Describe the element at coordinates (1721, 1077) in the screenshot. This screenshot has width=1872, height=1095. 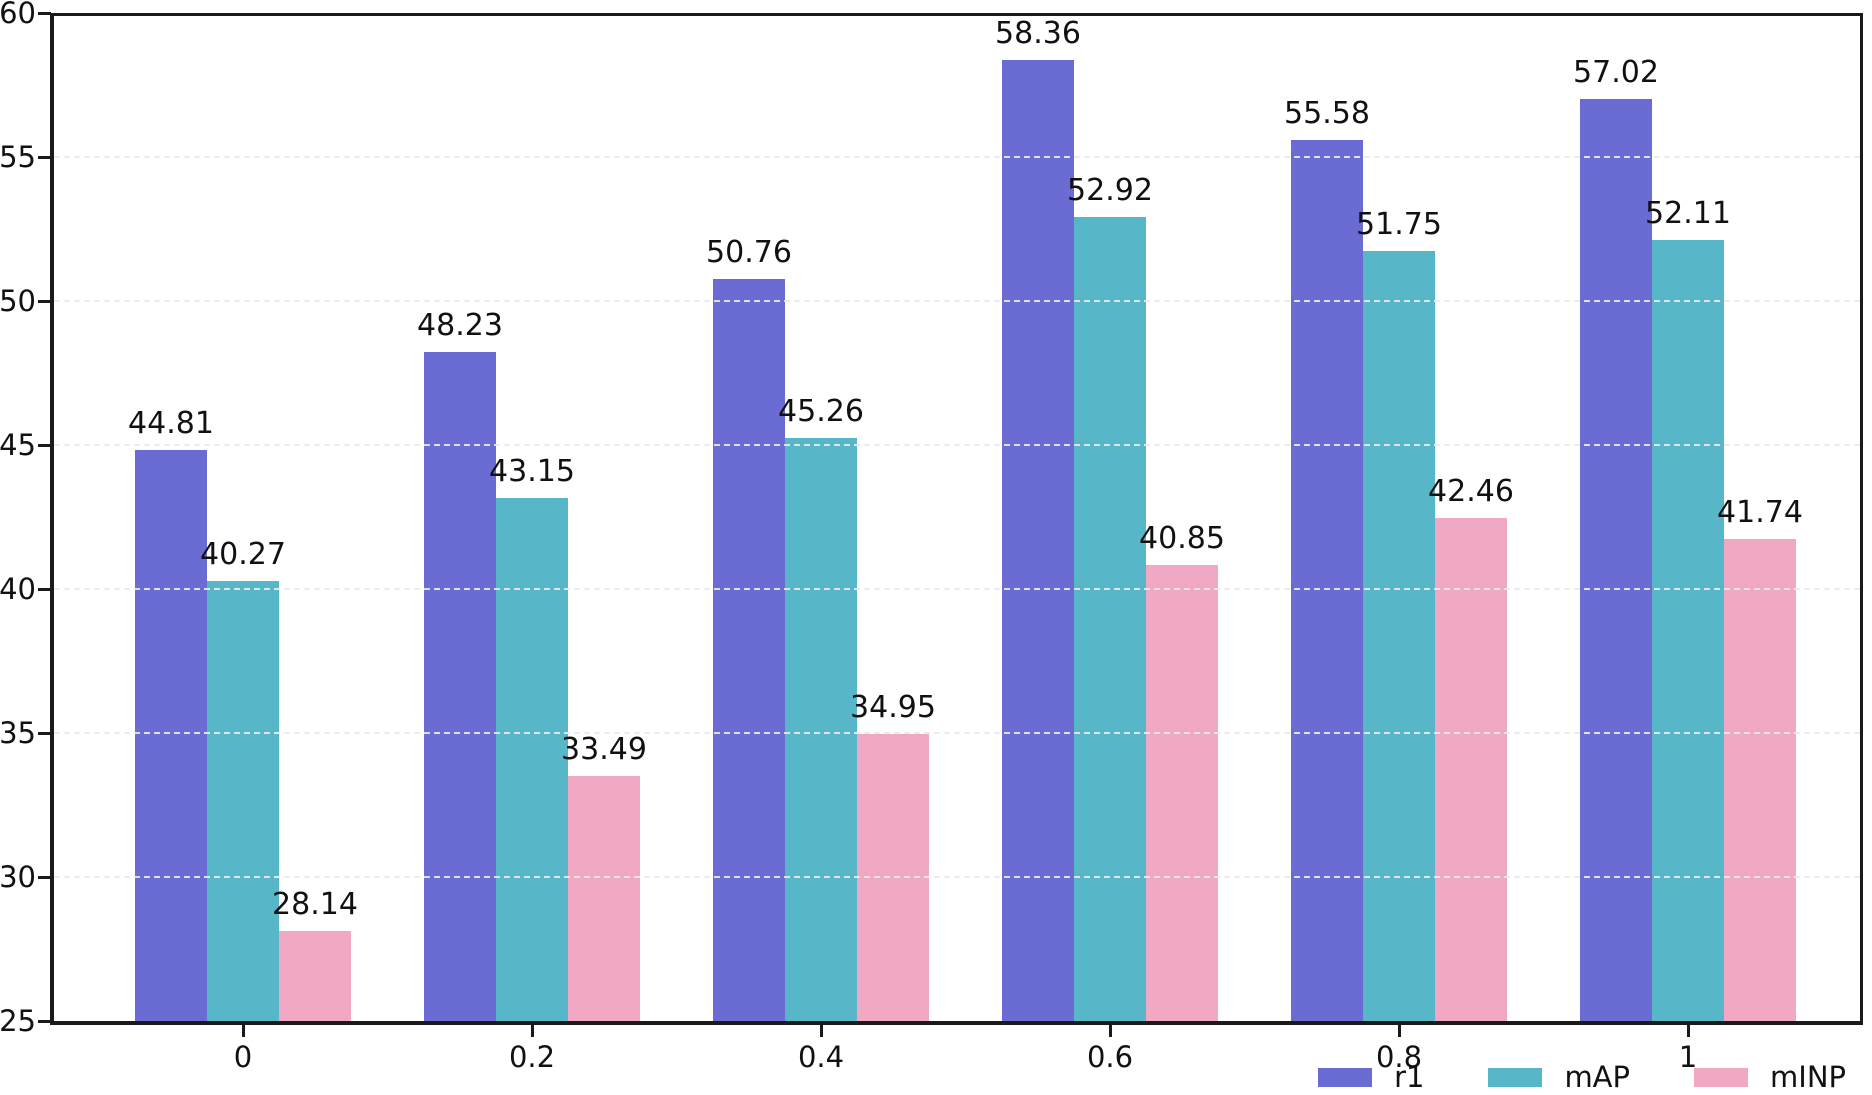
I see `legend-swatch-mINP` at that location.